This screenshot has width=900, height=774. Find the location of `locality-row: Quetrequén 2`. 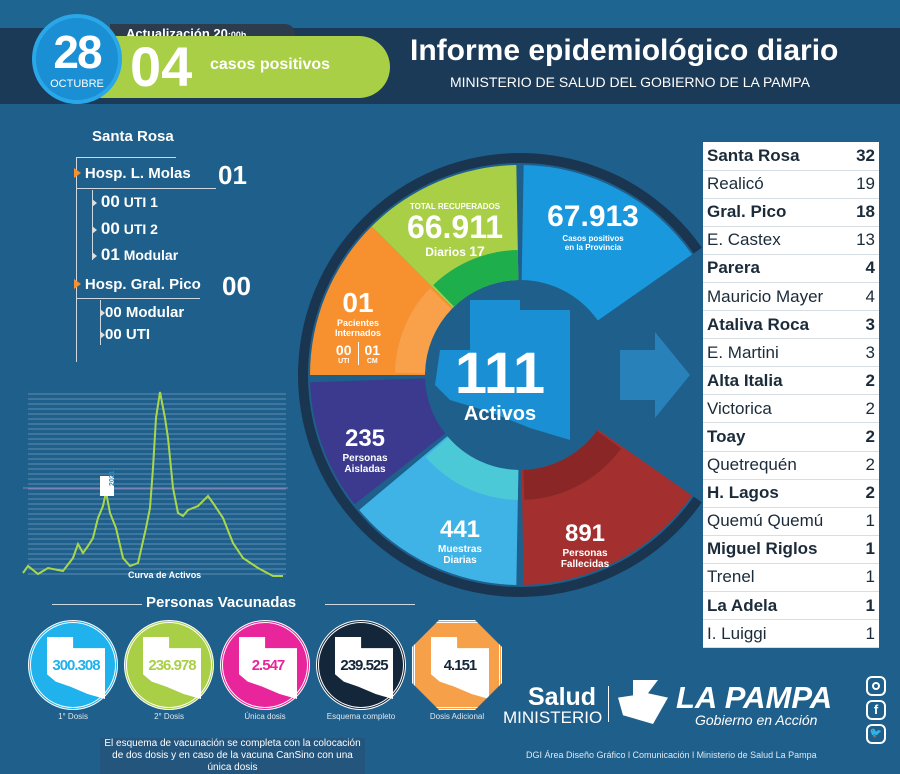

locality-row: Quetrequén 2 is located at coordinates (791, 465).